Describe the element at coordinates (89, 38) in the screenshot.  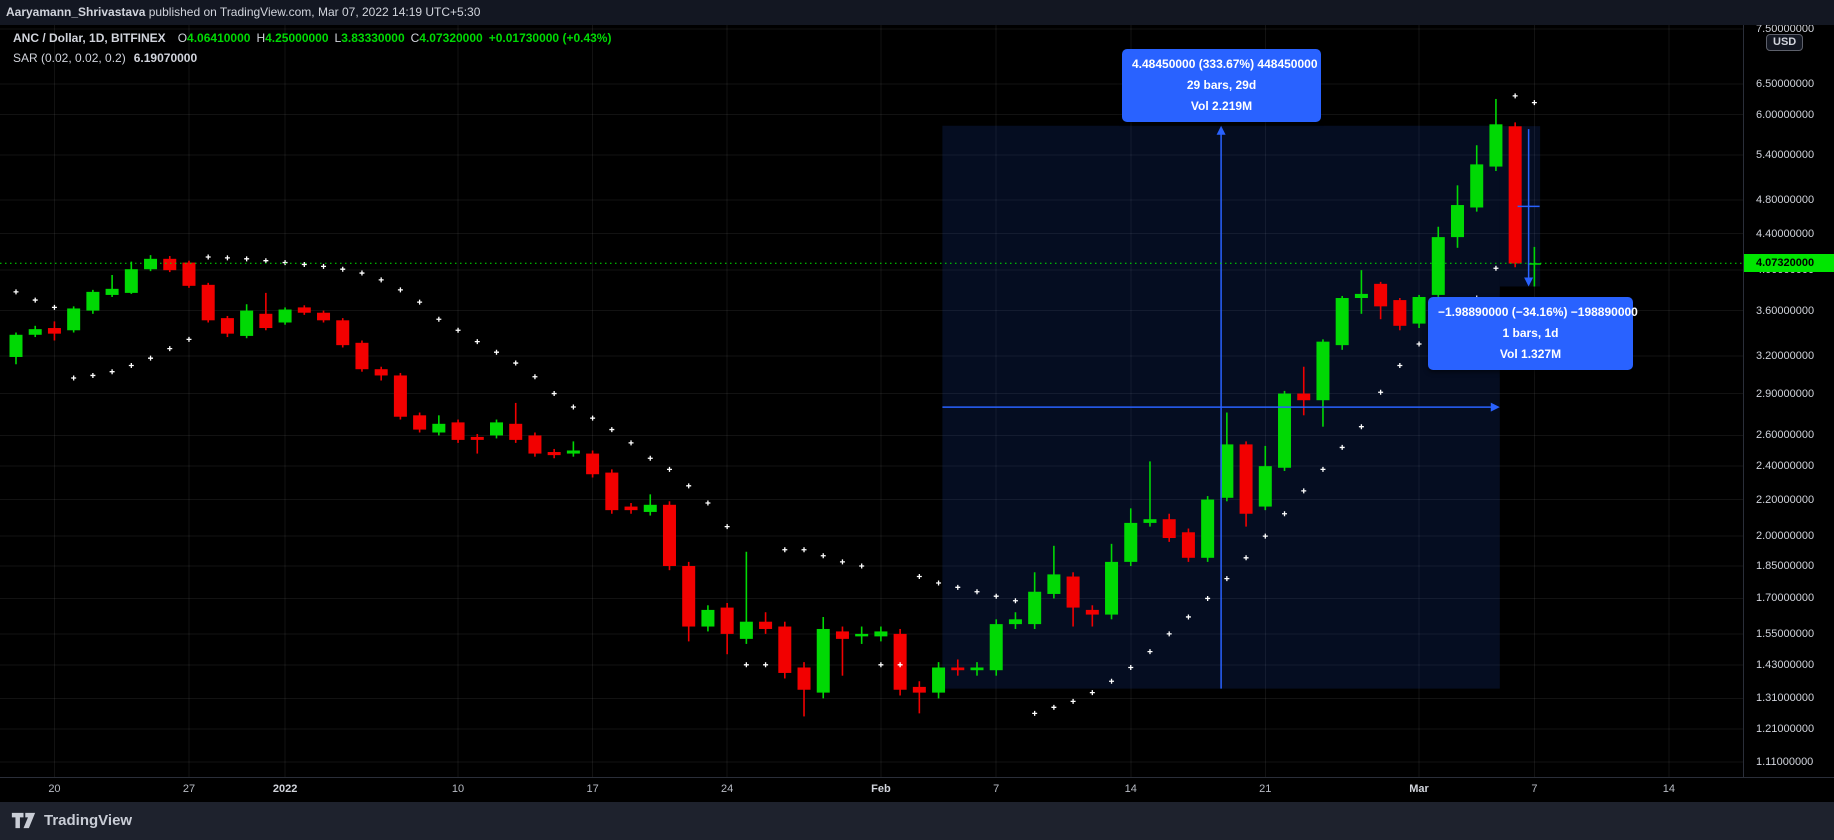
I see `symbol-title: ANC / Dollar, 1D, BITFINEX` at that location.